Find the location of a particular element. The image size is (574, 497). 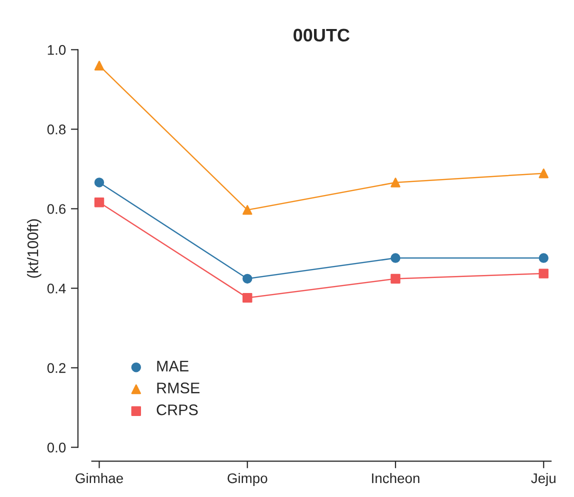

legend-label: RMSE is located at coordinates (178, 388).